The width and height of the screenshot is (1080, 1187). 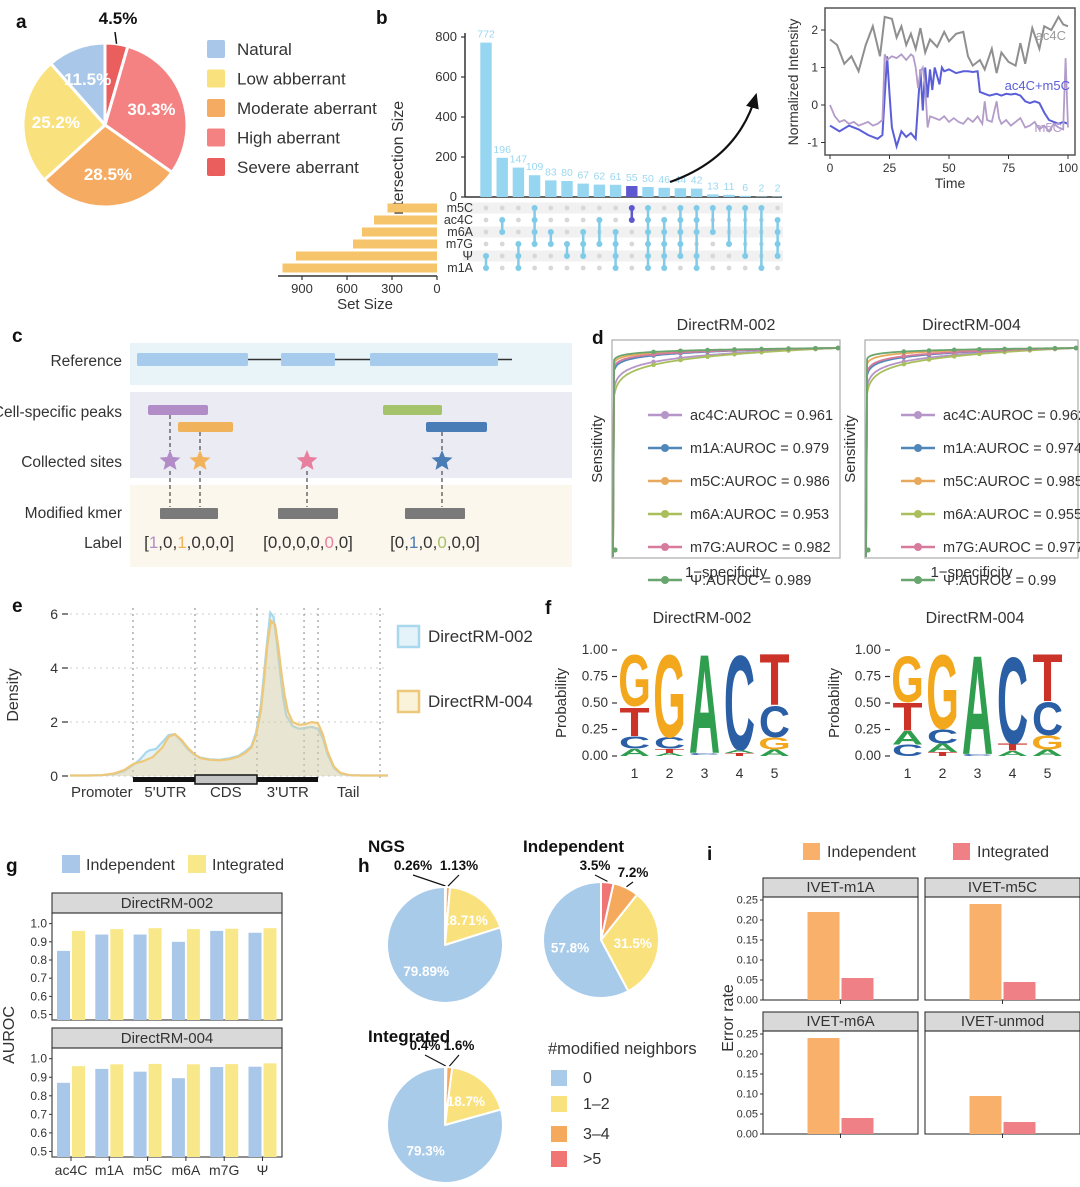 What do you see at coordinates (1048, 127) in the screenshot?
I see `series-label: m5C` at bounding box center [1048, 127].